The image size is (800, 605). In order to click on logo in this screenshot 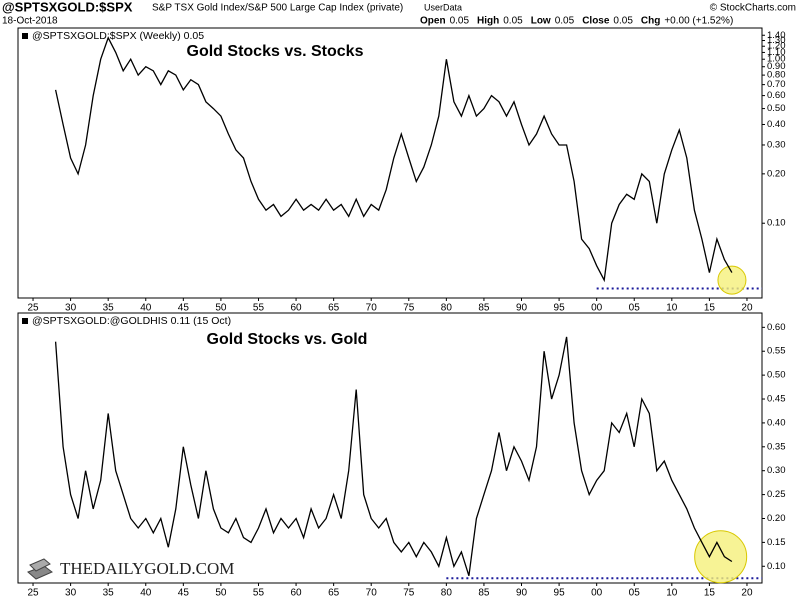, I will do `click(40, 569)`.